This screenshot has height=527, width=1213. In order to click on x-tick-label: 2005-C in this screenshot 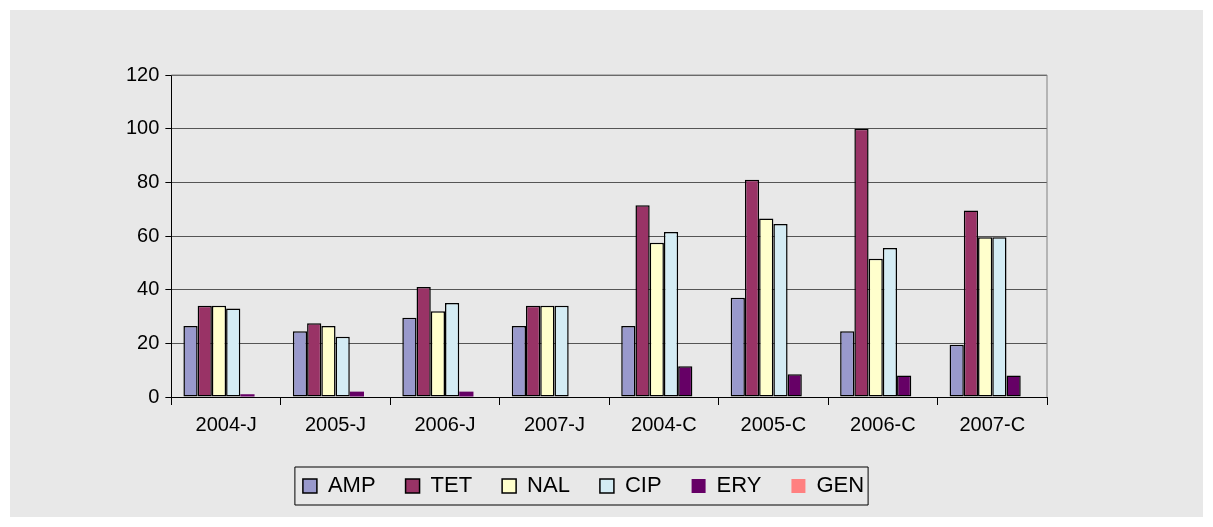, I will do `click(773, 423)`.